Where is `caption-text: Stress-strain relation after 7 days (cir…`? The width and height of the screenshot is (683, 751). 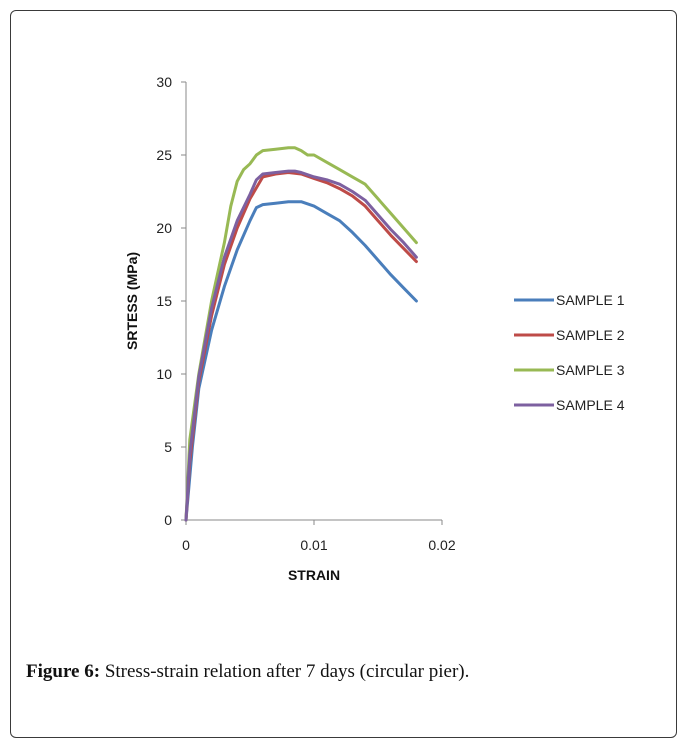
caption-text: Stress-strain relation after 7 days (cir… is located at coordinates (285, 671).